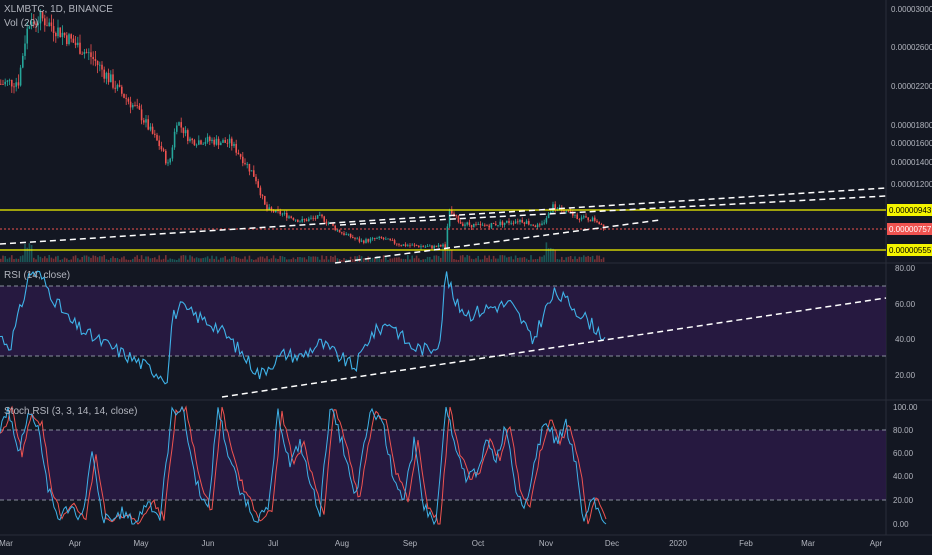  I want to click on stoch-axis: 100.00 80.00 60.00 40.00 20.00 0.00, so click(905, 466).